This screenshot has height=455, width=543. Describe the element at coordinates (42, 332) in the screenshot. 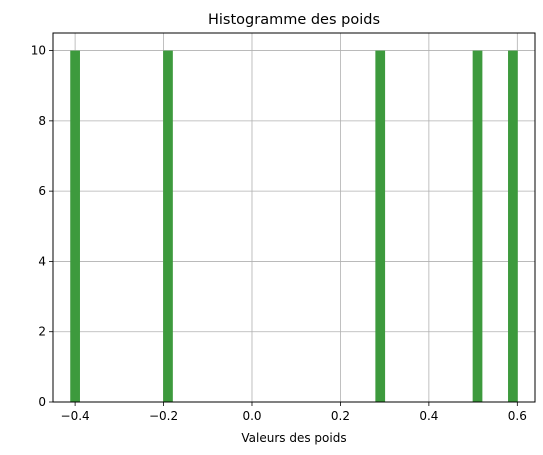

I see `y-tick-label: 2` at that location.